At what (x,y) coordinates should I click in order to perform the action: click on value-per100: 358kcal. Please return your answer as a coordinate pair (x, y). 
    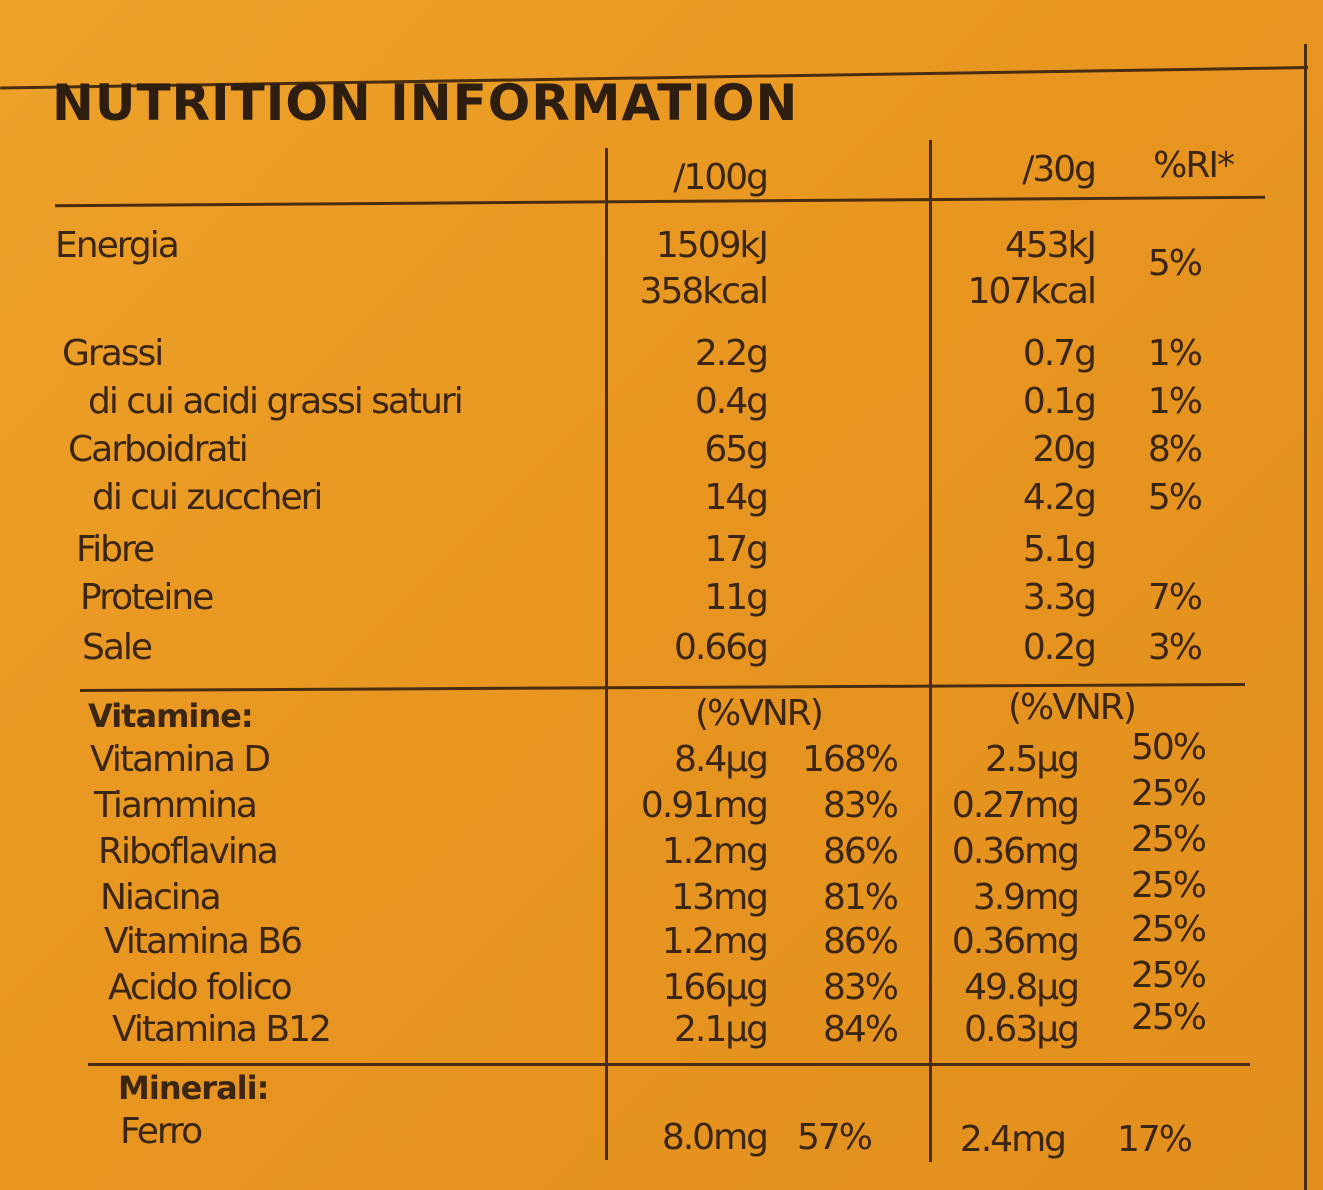
    Looking at the image, I should click on (704, 291).